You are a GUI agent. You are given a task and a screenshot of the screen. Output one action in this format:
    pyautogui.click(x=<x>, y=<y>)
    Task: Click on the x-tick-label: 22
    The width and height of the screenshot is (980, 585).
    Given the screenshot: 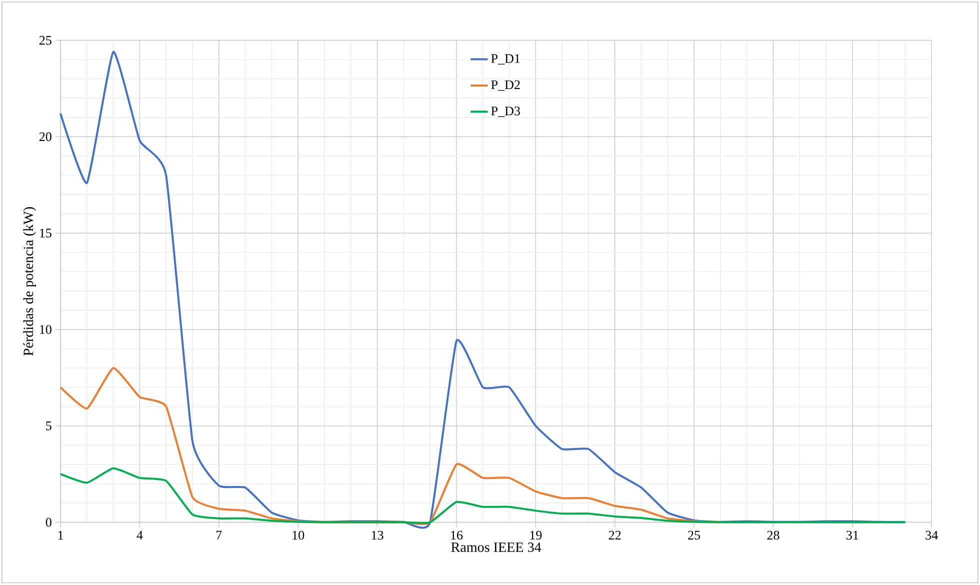 What is the action you would take?
    pyautogui.click(x=614, y=535)
    